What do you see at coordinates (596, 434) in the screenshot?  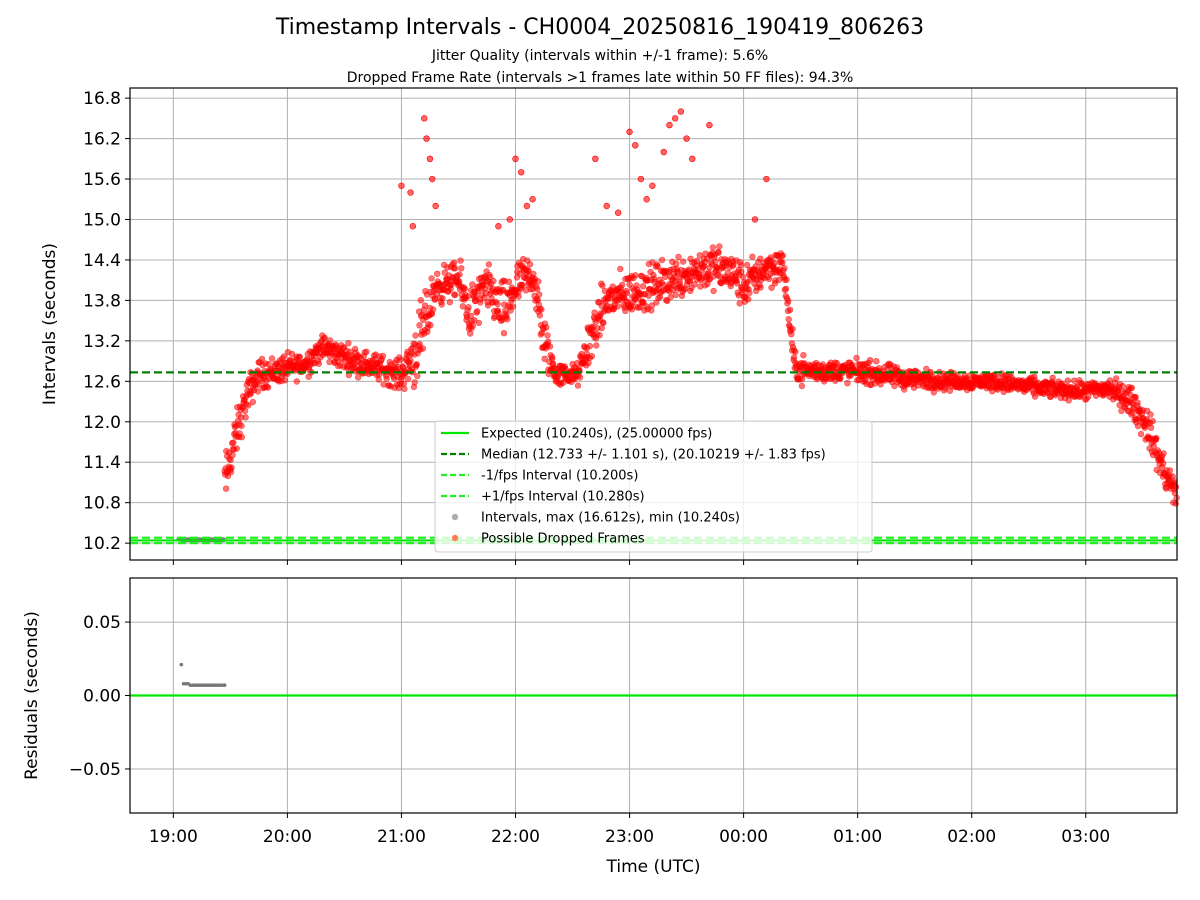 I see `legend-label: Expected (10.240s), (25.00000 fps)` at bounding box center [596, 434].